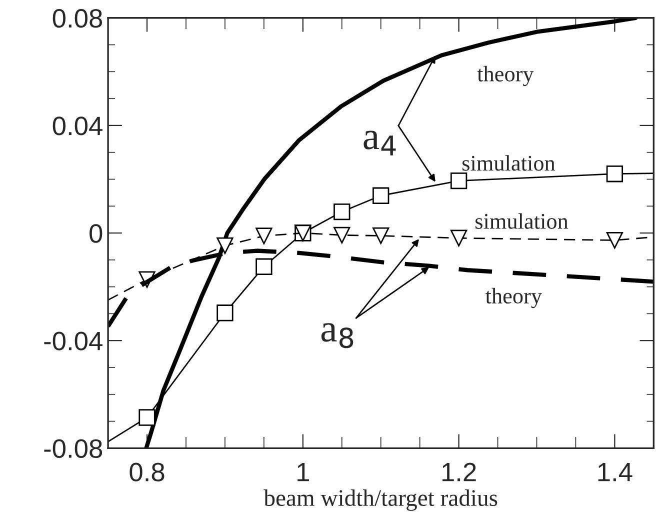  I want to click on x-tick-label: 1, so click(303, 472).